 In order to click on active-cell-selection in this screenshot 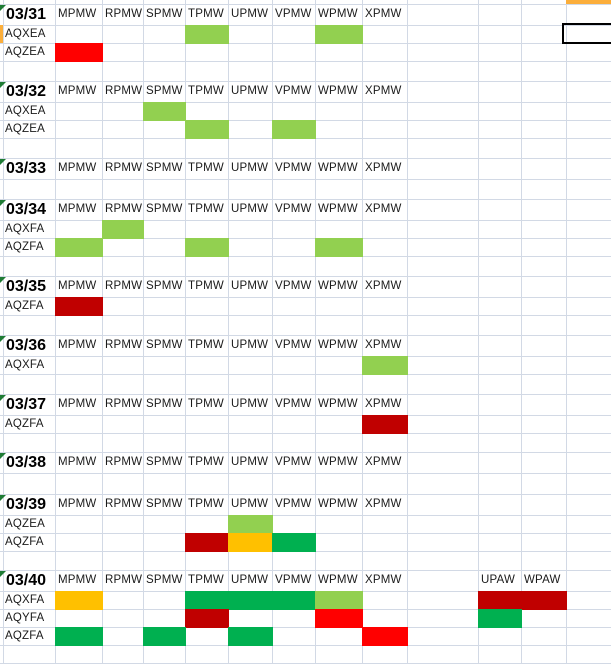, I will do `click(586, 33)`.